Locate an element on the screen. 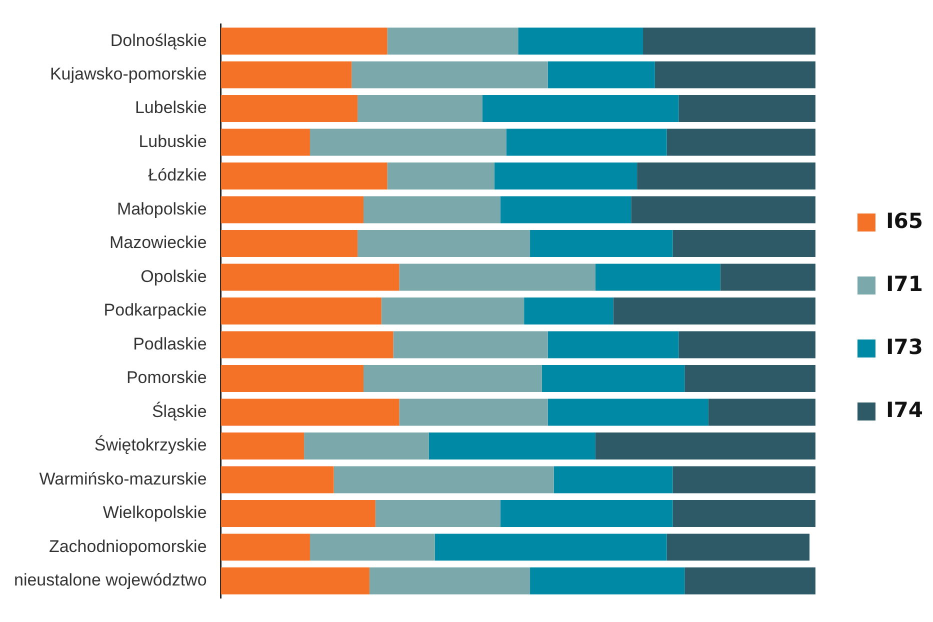  legend-label: I74 is located at coordinates (905, 410).